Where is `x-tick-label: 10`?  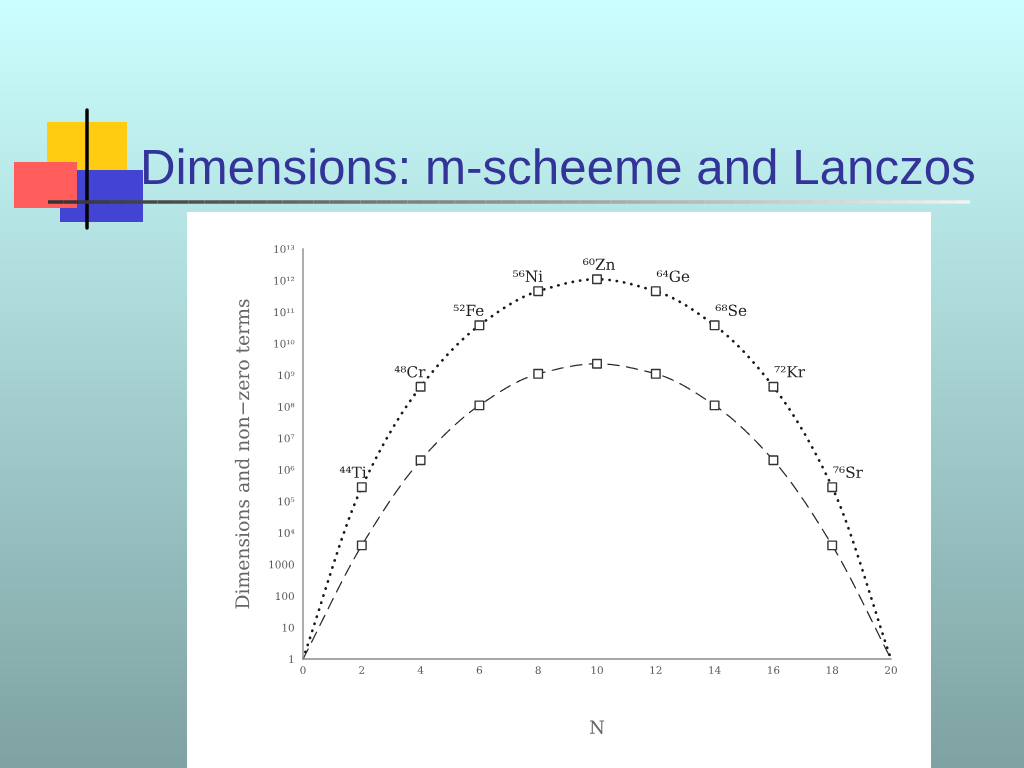
x-tick-label: 10 is located at coordinates (597, 670).